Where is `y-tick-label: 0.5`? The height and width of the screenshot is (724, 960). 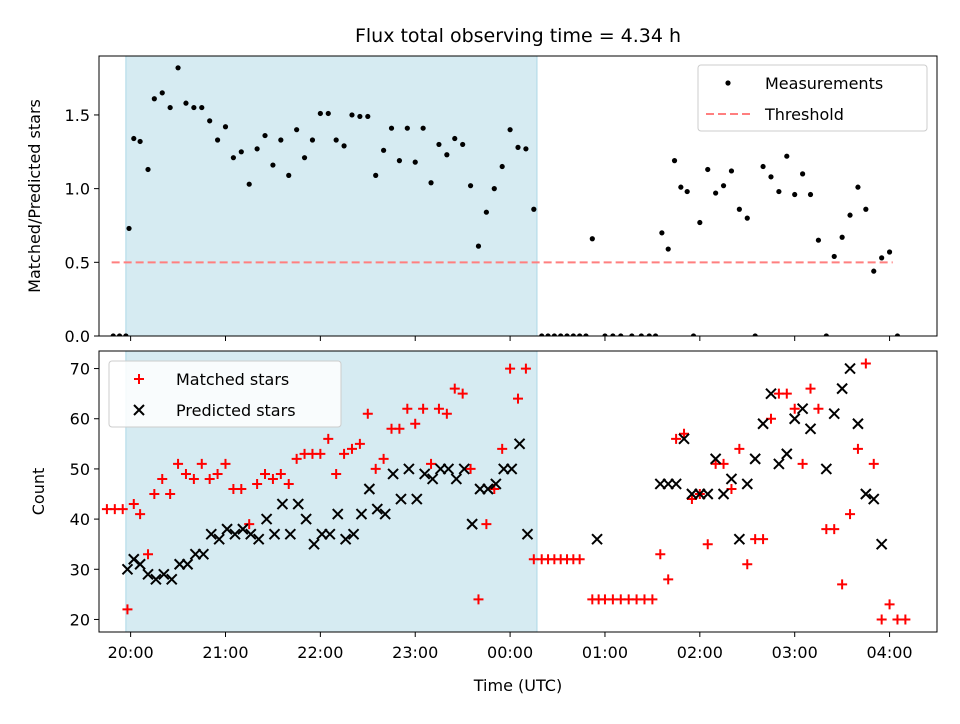
y-tick-label: 0.5 is located at coordinates (77, 262).